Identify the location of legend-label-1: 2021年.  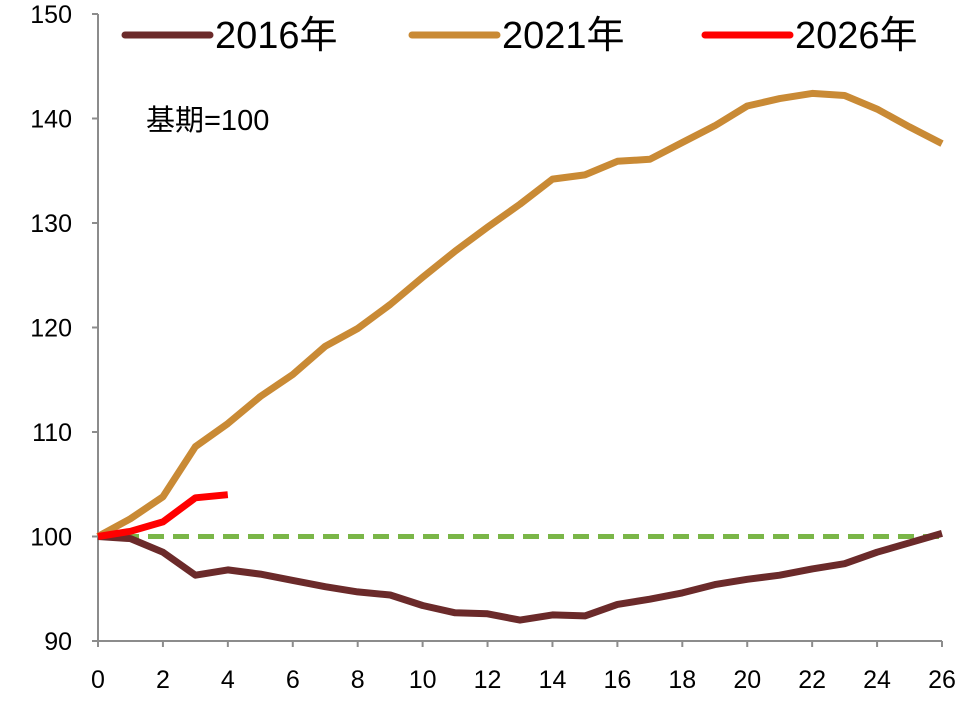
(563, 36).